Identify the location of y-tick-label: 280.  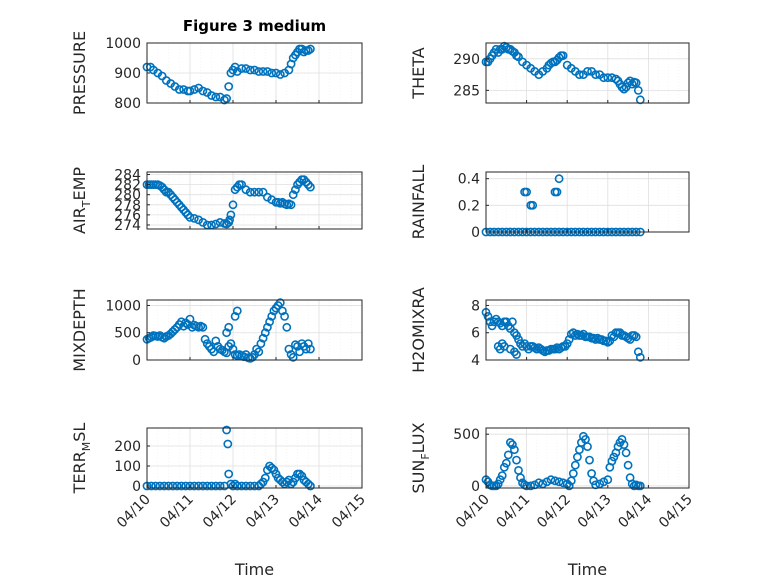
(127, 196).